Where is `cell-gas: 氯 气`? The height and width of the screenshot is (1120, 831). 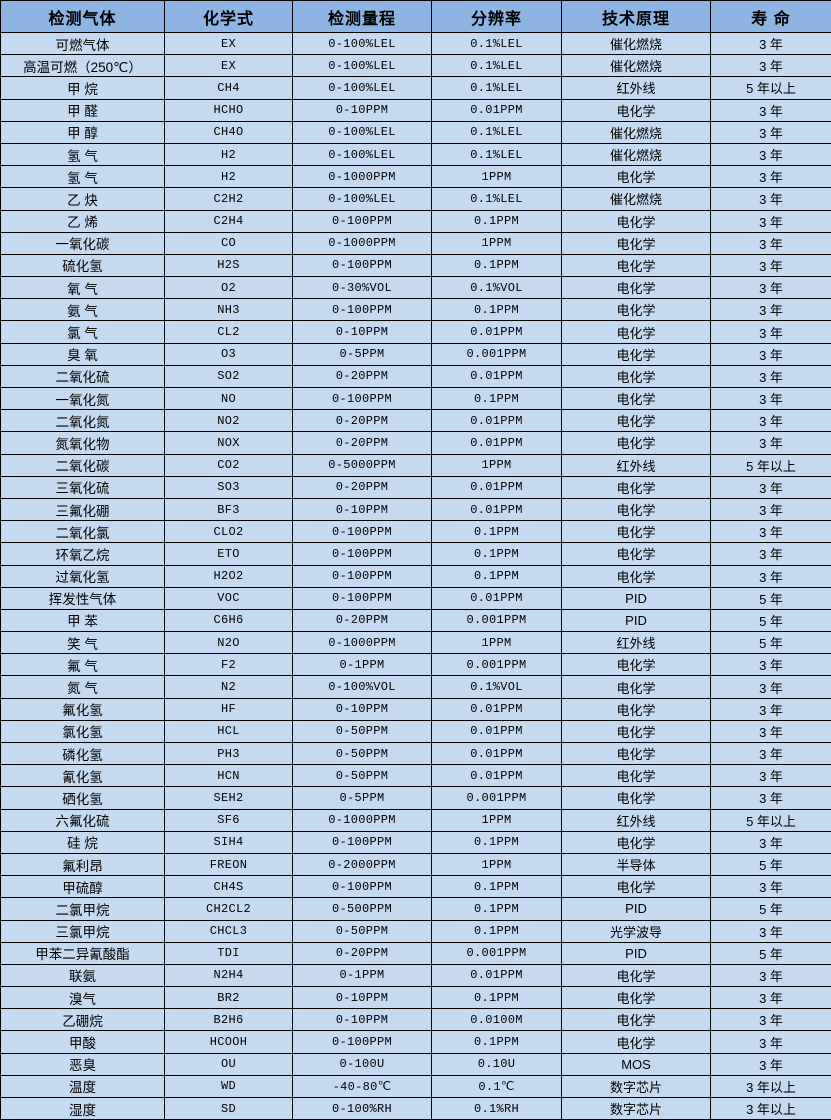
cell-gas: 氯 气 is located at coordinates (83, 332).